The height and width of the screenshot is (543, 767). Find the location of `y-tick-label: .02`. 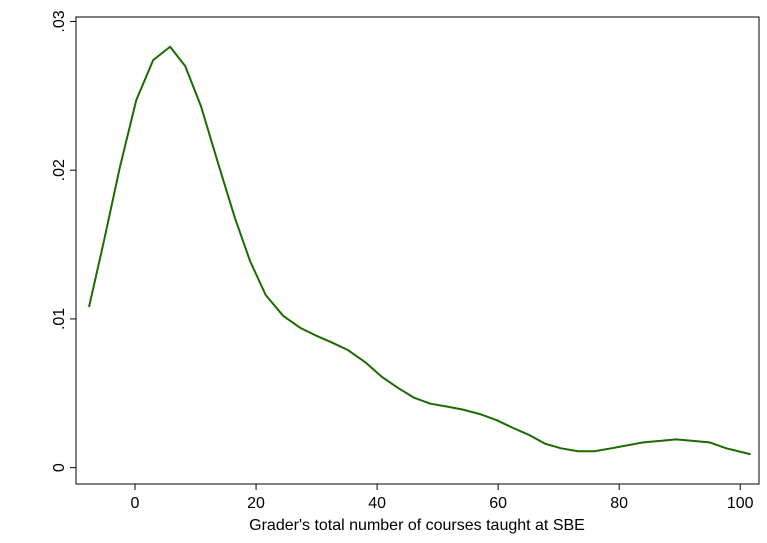

y-tick-label: .02 is located at coordinates (59, 170).